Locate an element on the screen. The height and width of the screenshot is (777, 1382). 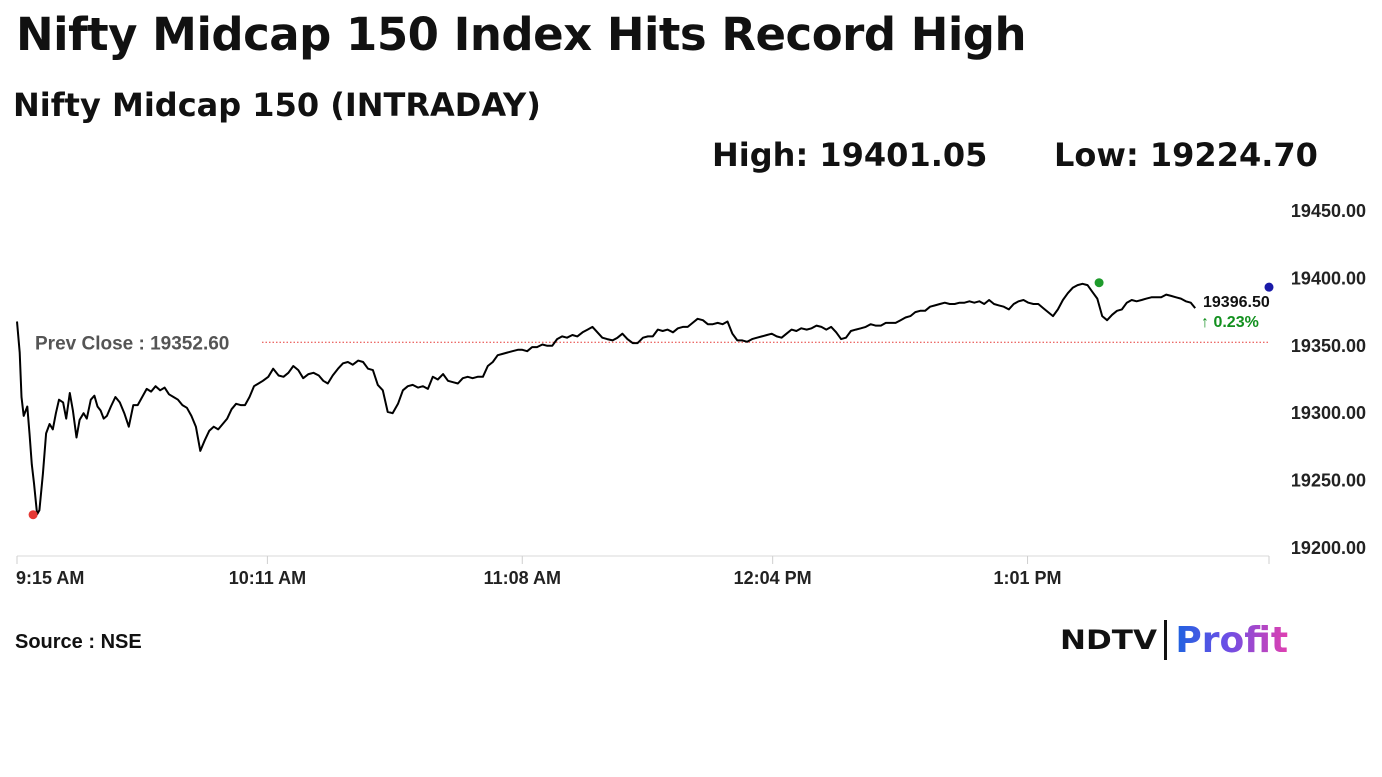
logo-profit-text: Profit is located at coordinates (1232, 640).